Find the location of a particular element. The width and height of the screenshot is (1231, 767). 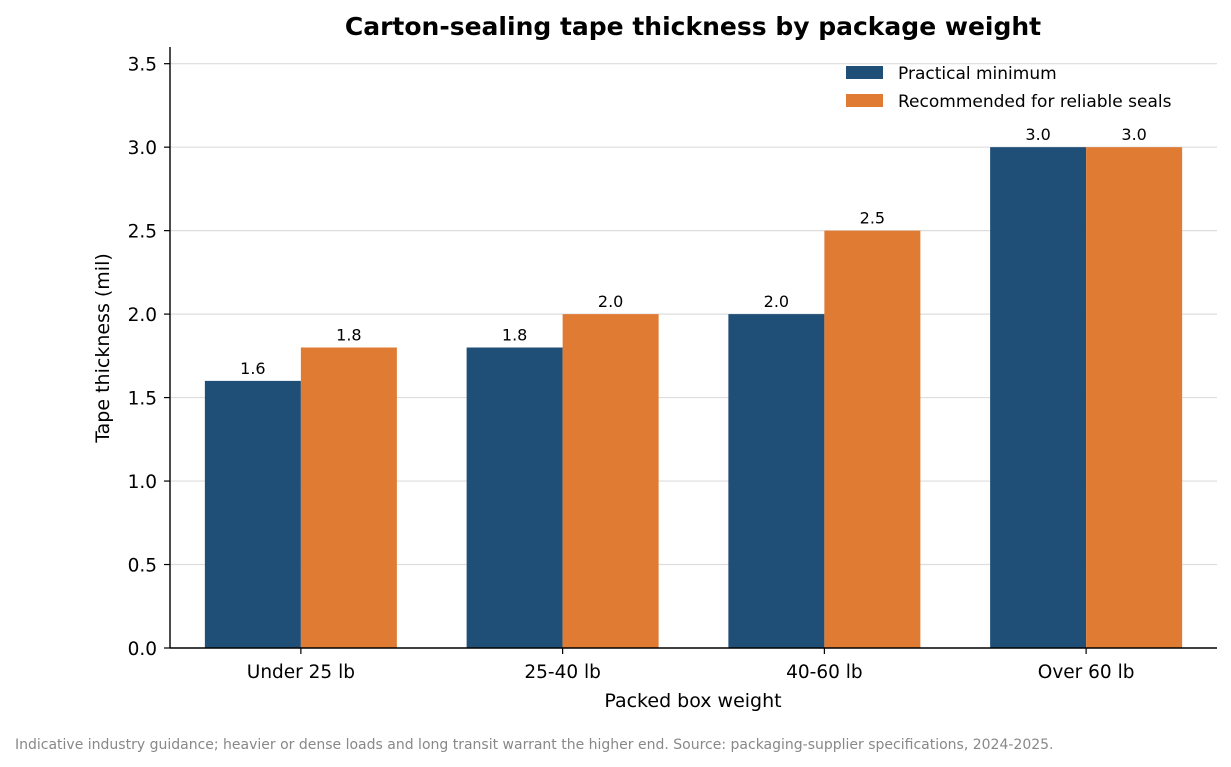

y-tick-label: 0.0 is located at coordinates (142, 649).